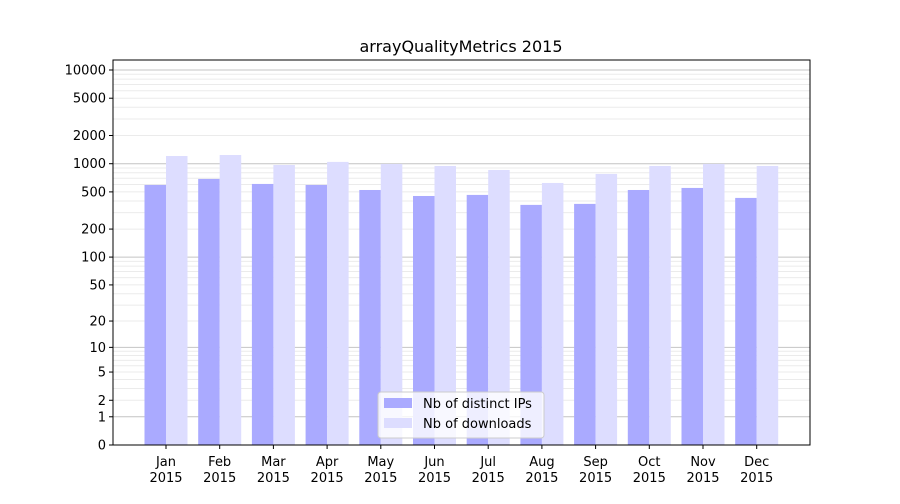 The height and width of the screenshot is (504, 900). What do you see at coordinates (89, 136) in the screenshot?
I see `y-tick-label: 2000` at bounding box center [89, 136].